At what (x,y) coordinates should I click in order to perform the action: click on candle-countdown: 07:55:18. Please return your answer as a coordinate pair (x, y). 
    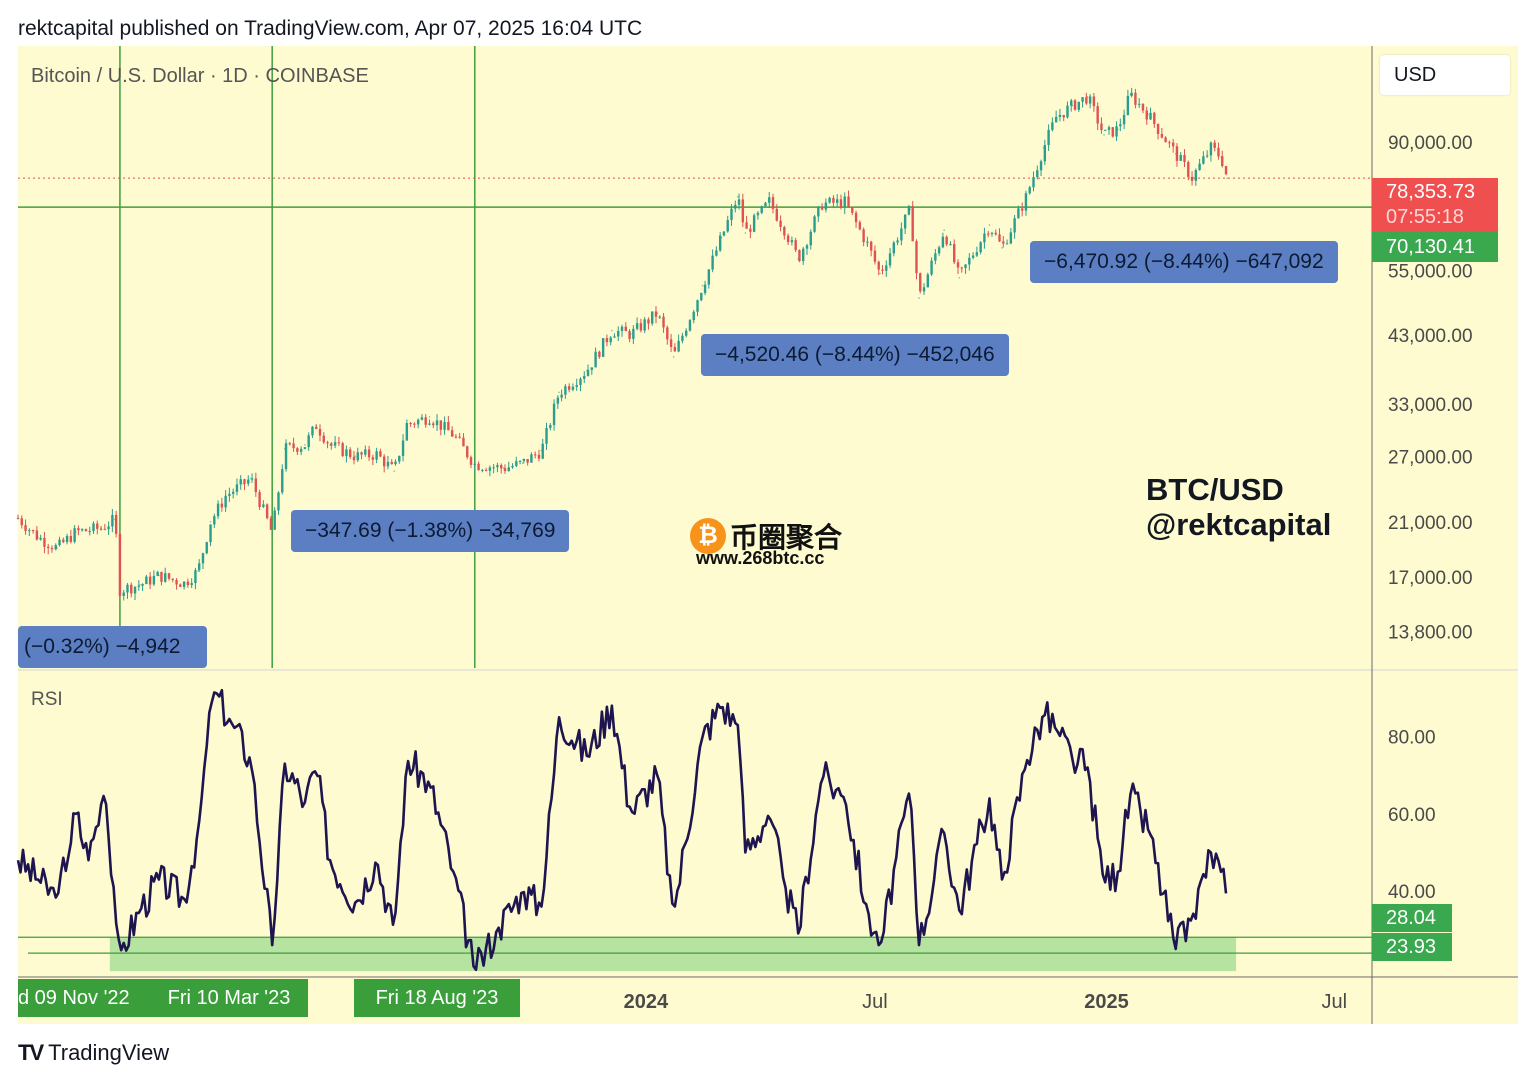
    Looking at the image, I should click on (1425, 217).